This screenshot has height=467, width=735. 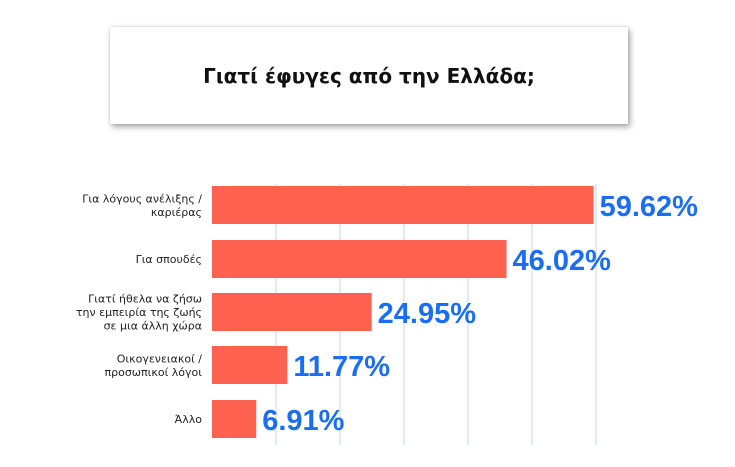 I want to click on chart-title-card: Γιατί έφυγες από την Ελλάδα;, so click(x=369, y=75).